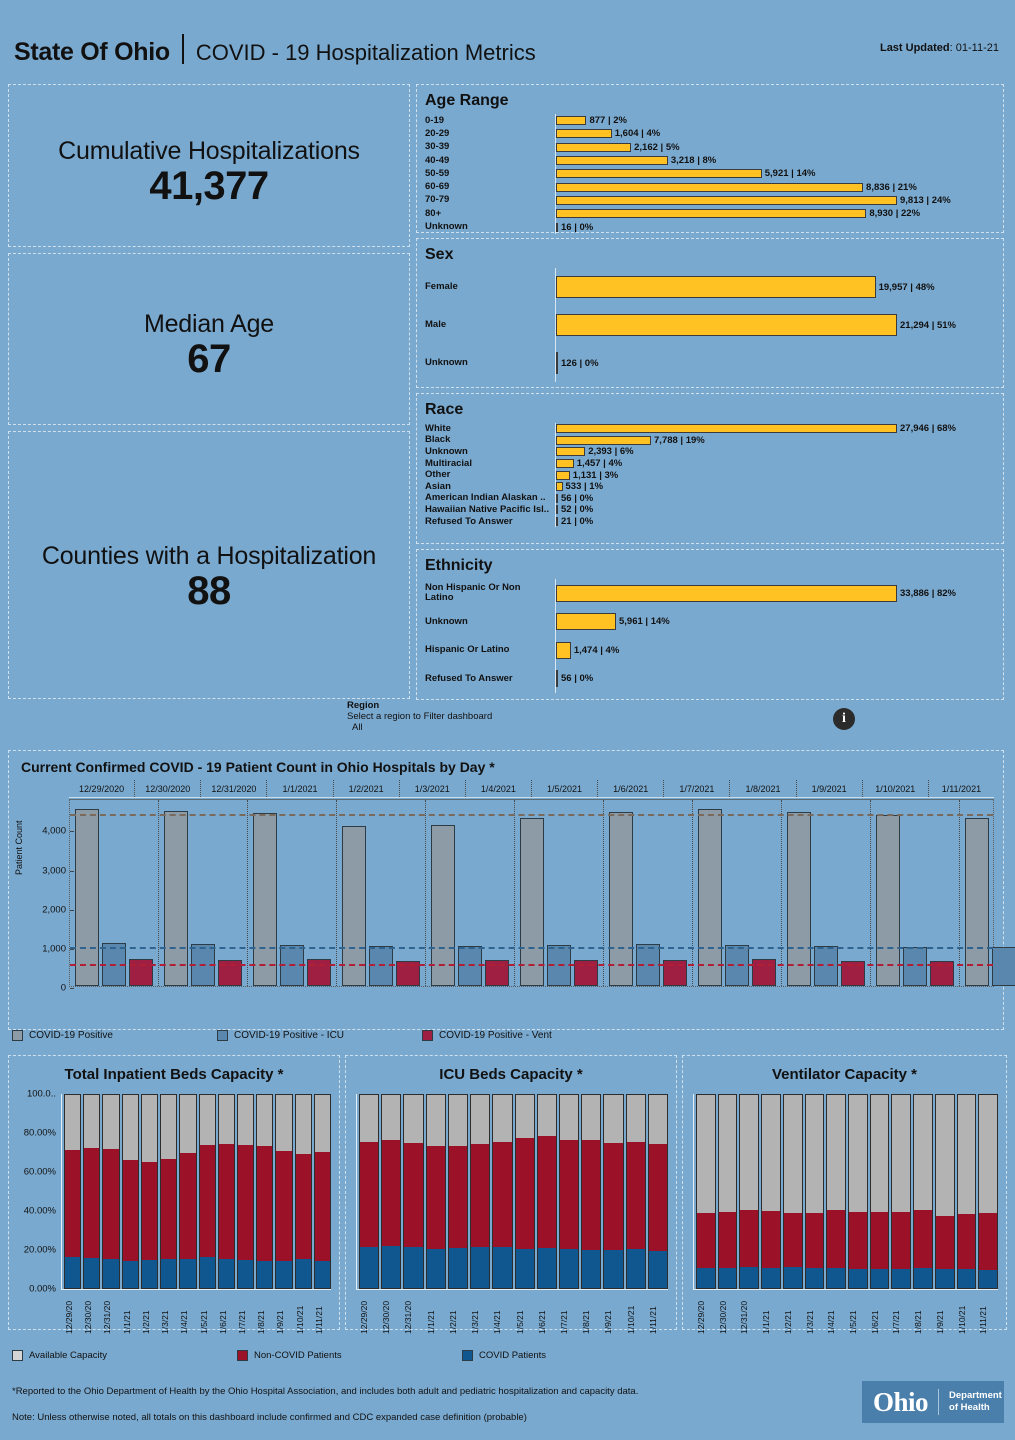 The image size is (1015, 1440). Describe the element at coordinates (714, 463) in the screenshot. I see `bar-row: Multiracial 1,457 | 4%` at that location.